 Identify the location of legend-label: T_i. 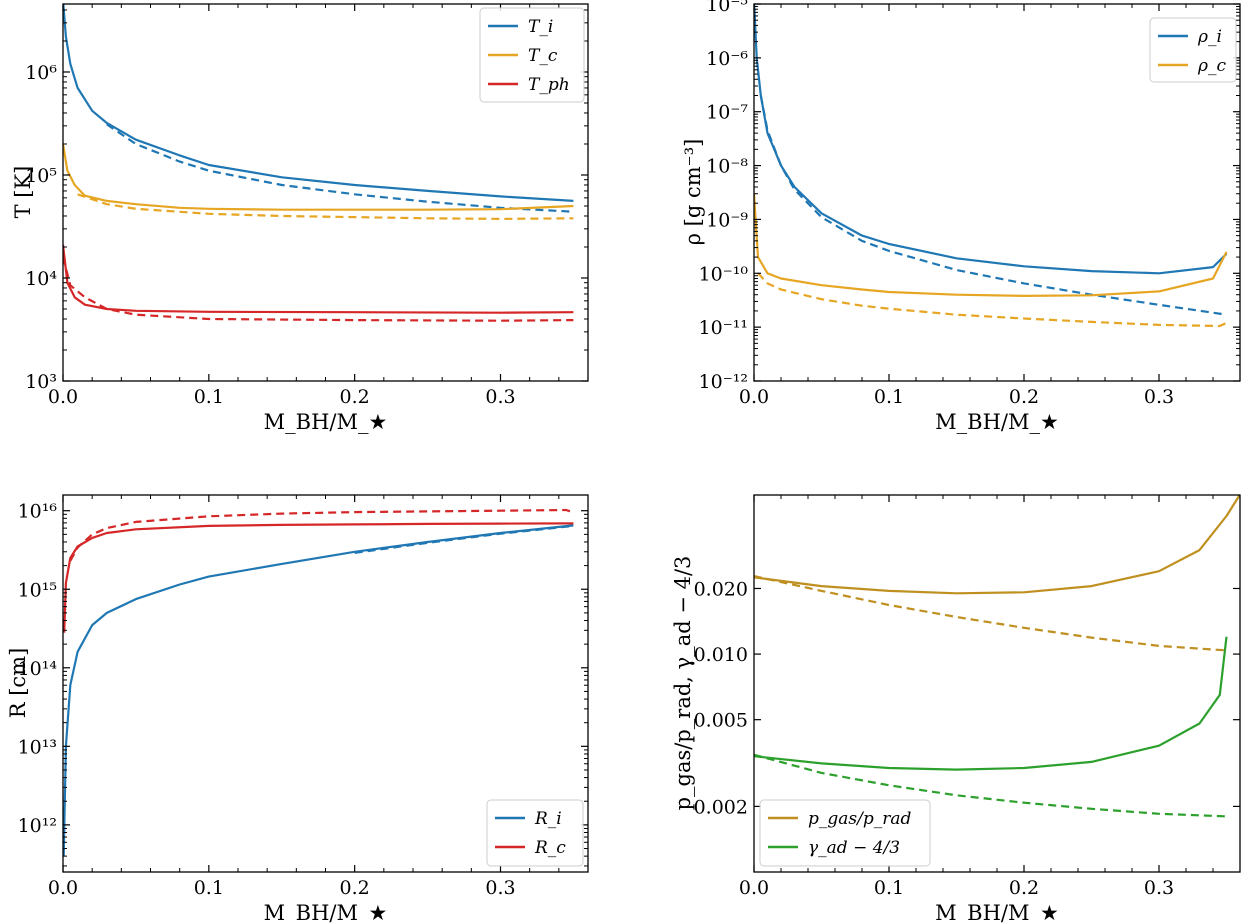
(540, 27).